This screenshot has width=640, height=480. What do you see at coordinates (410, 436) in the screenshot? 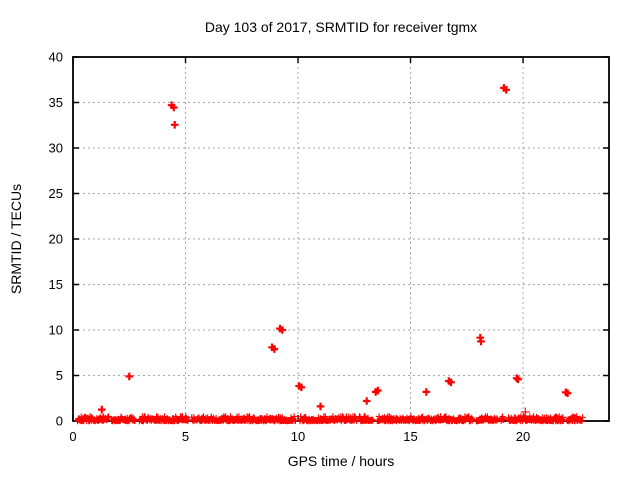
I see `x-tick-label: 15` at bounding box center [410, 436].